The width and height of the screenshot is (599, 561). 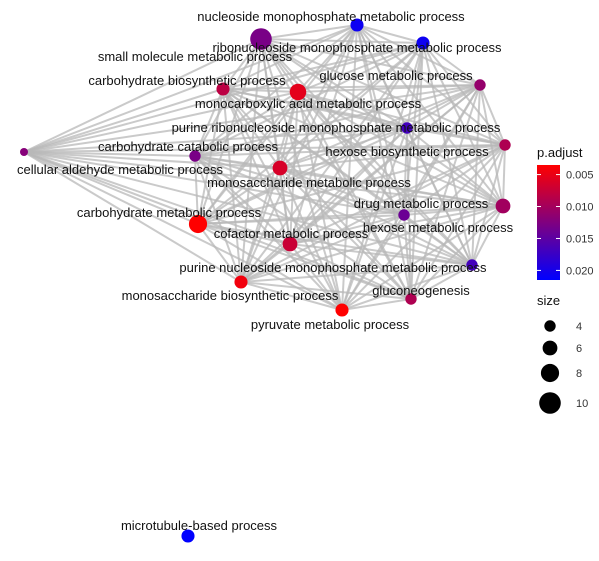 What do you see at coordinates (580, 176) in the screenshot?
I see `color-legend-tick-label: 0.005` at bounding box center [580, 176].